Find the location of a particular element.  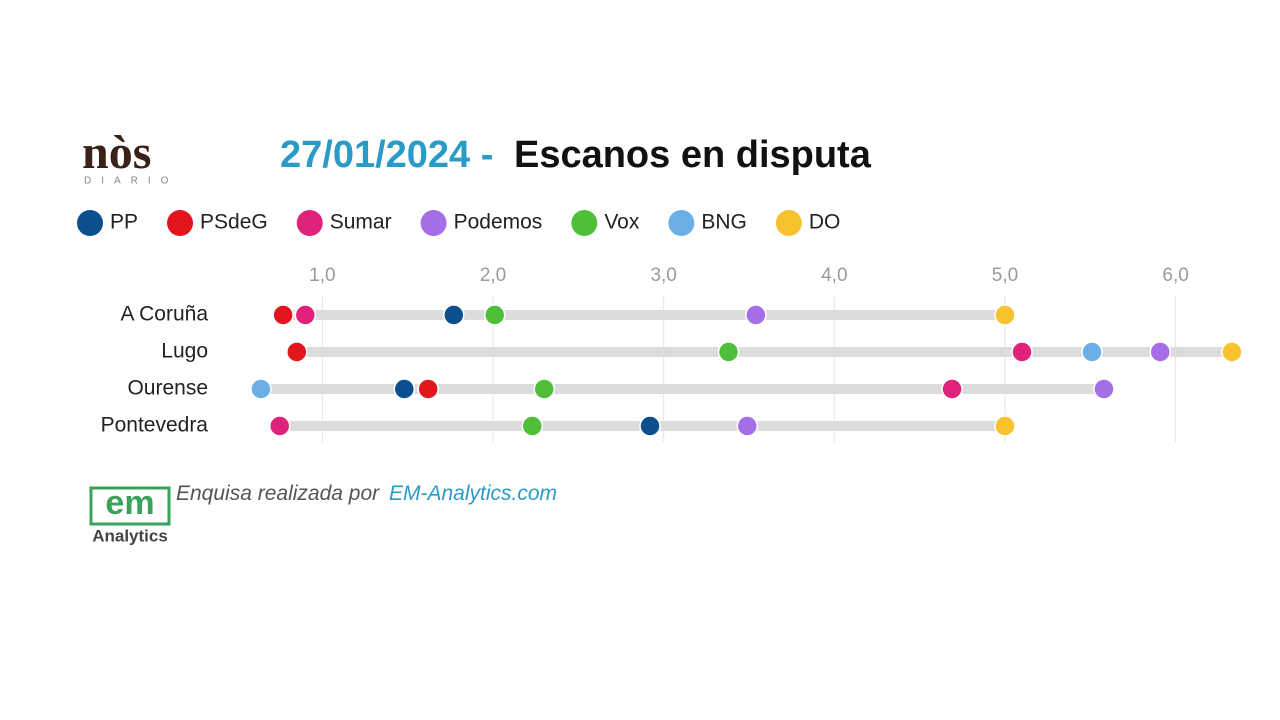

legend-label: BNG is located at coordinates (724, 222).